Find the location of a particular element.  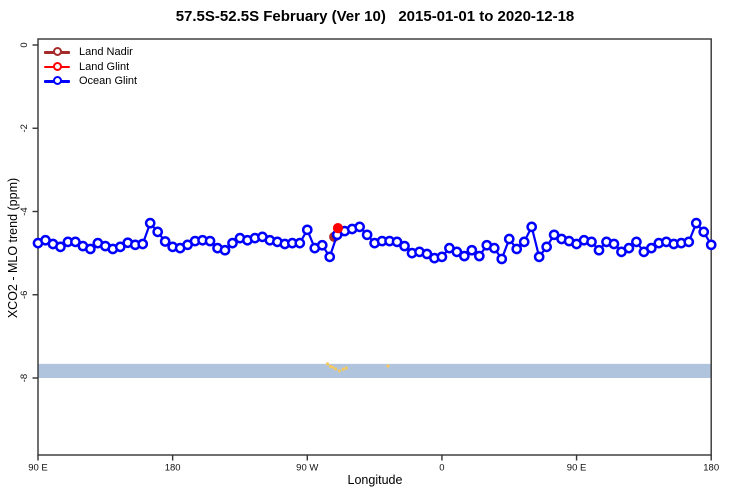

legend-item-land-glint: Land Glint is located at coordinates (90, 67).